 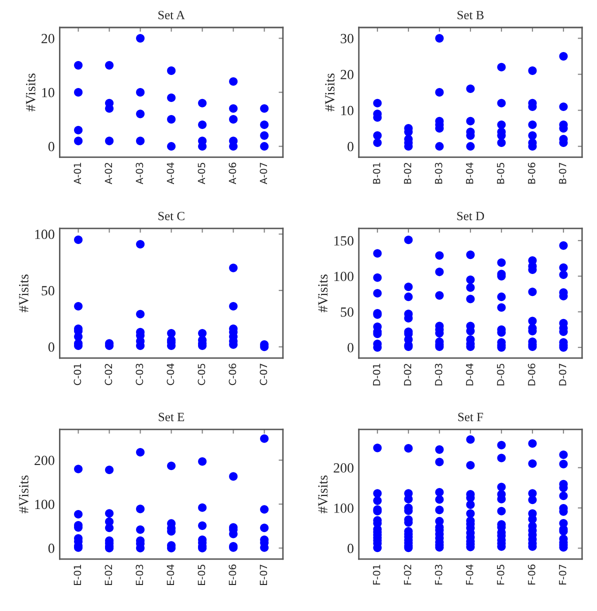 What do you see at coordinates (470, 375) in the screenshot?
I see `x-tick-label: D-04` at bounding box center [470, 375].